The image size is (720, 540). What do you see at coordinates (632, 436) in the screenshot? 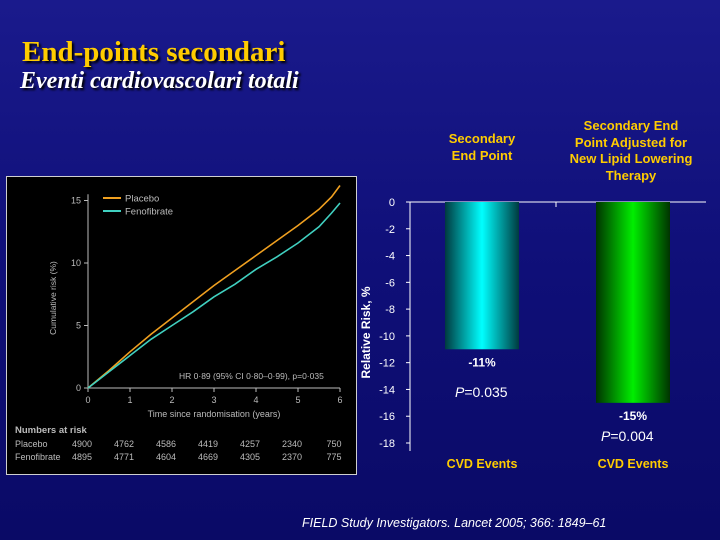
I see `p-number-2: =0.004` at bounding box center [632, 436].